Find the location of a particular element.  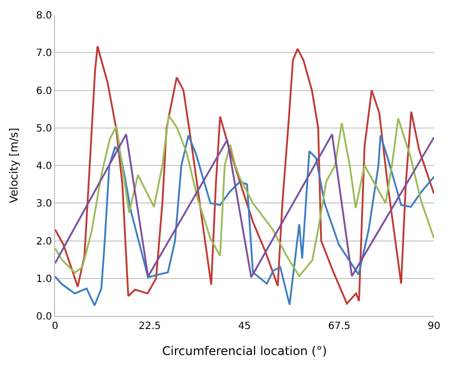

x-tick-label: 67.5 is located at coordinates (339, 326).